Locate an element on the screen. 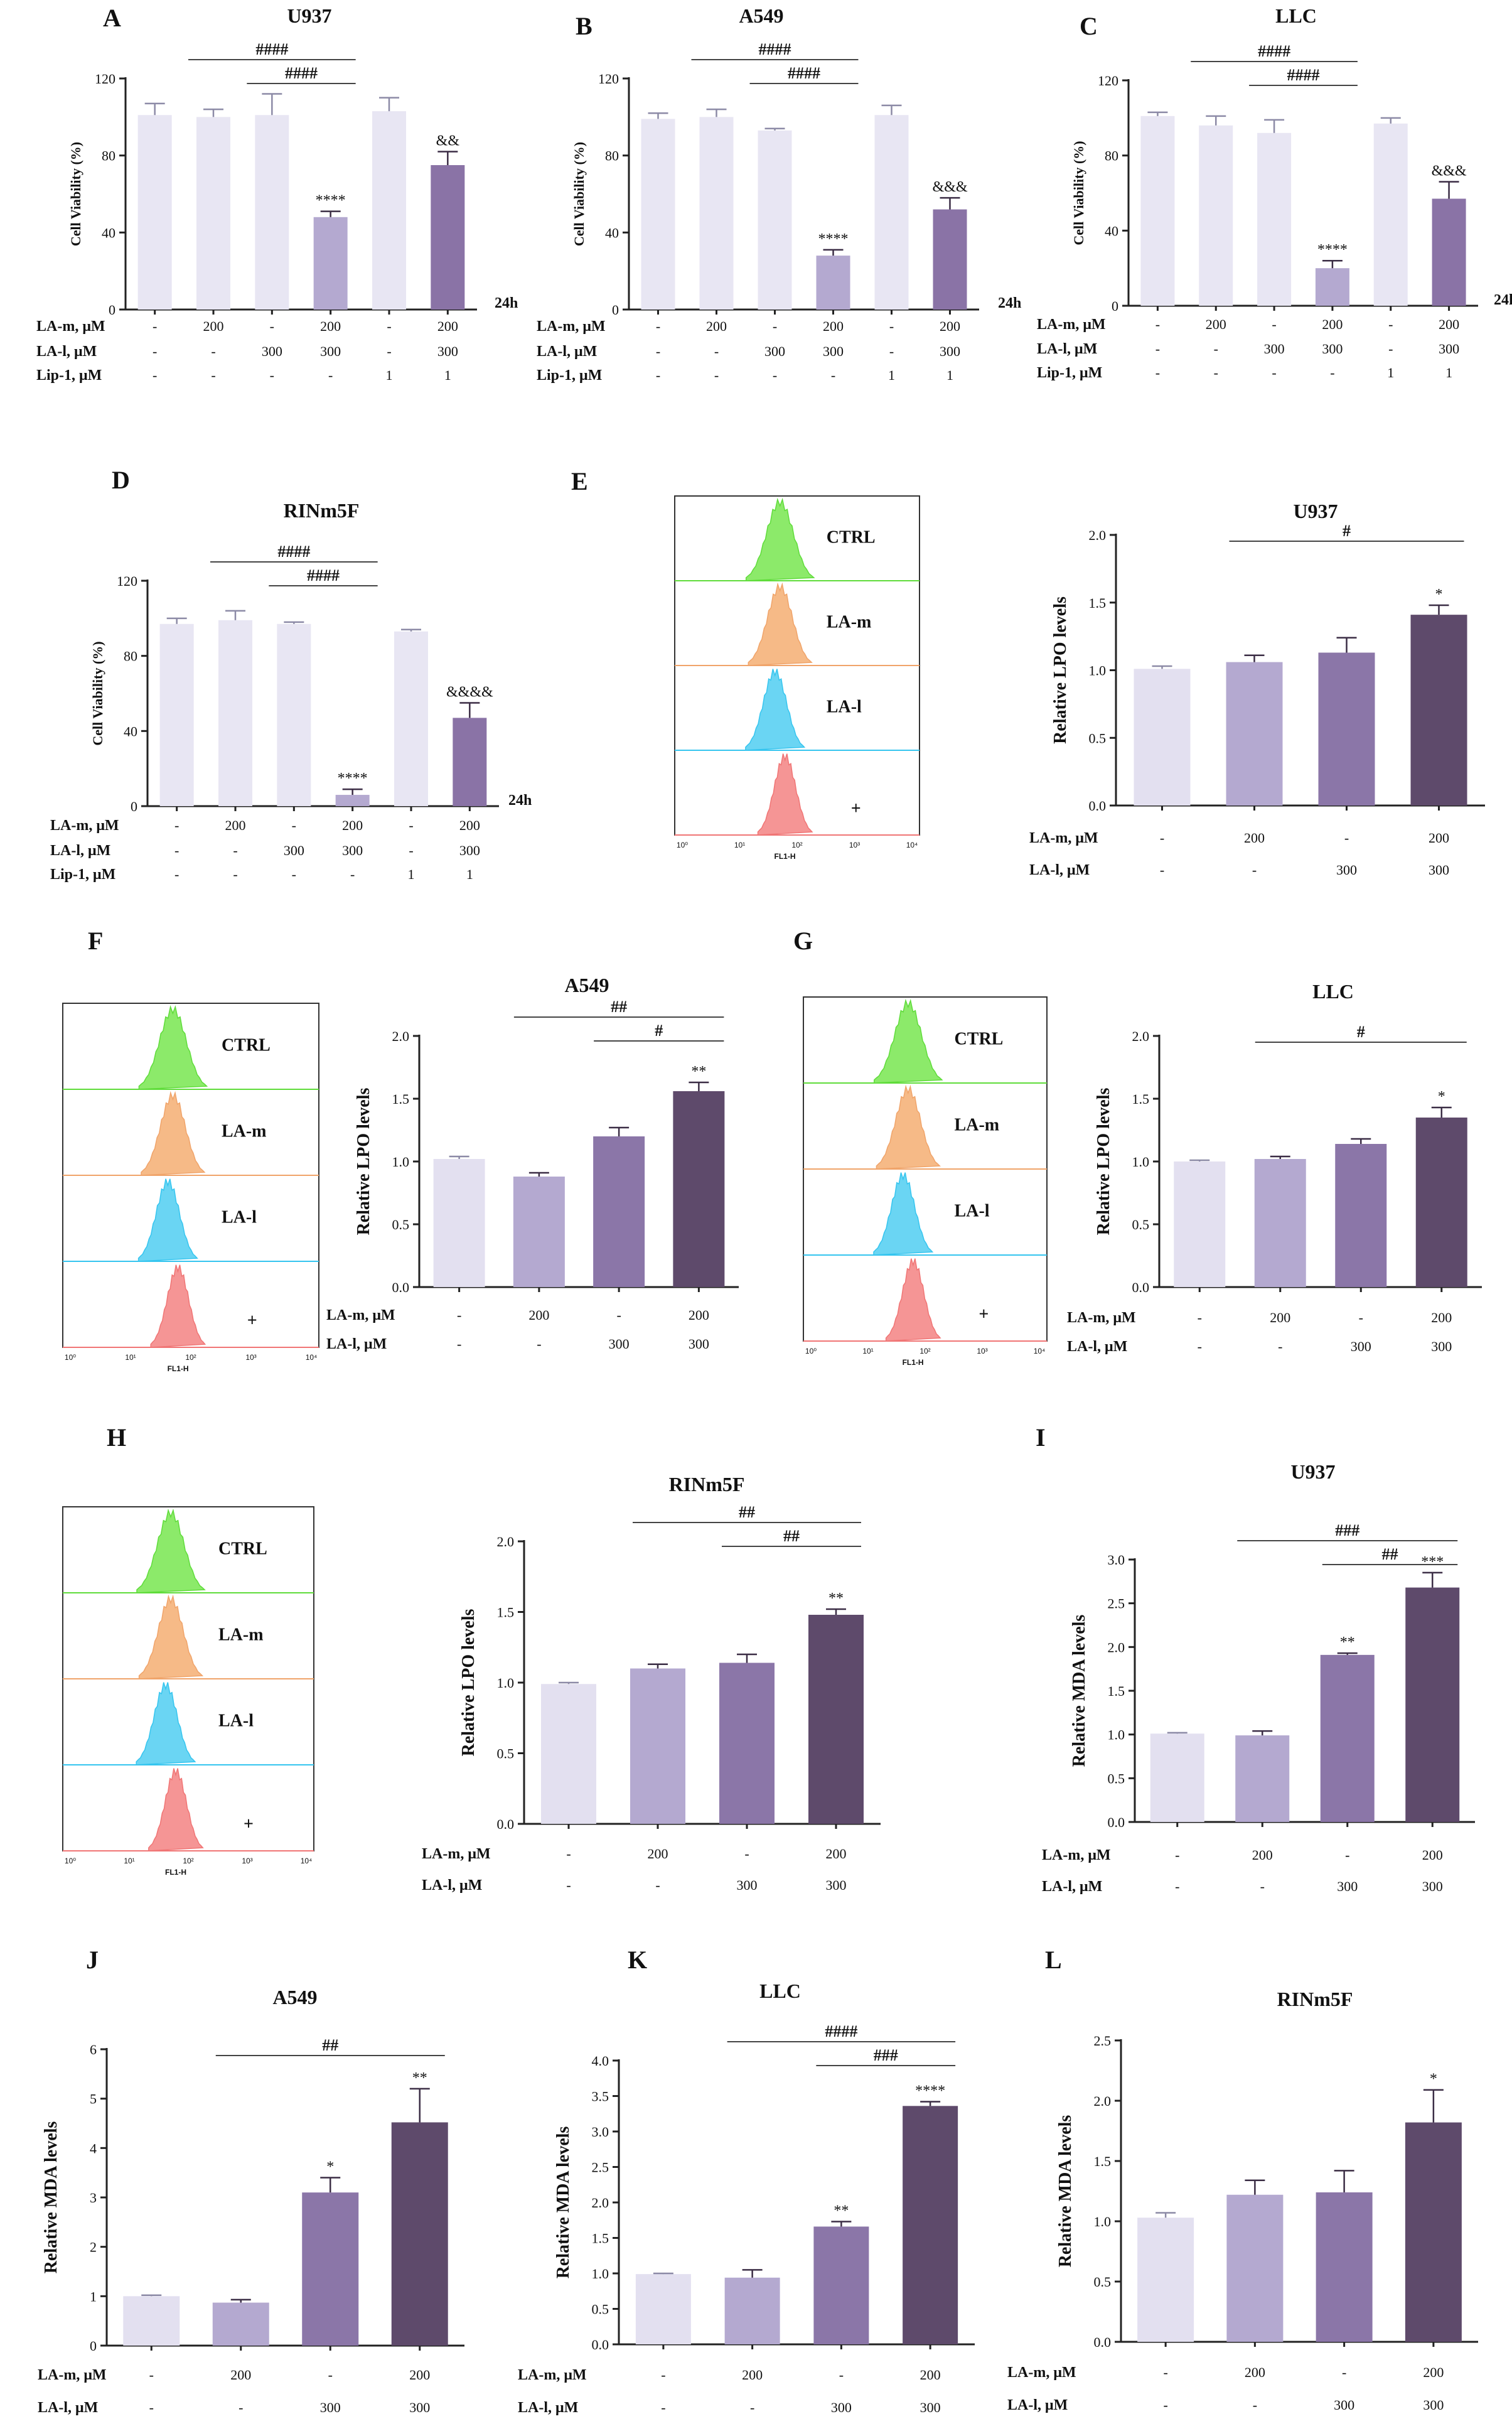 Image resolution: width=1512 pixels, height=2436 pixels. condition-label: Lip-1, μM is located at coordinates (1069, 373).